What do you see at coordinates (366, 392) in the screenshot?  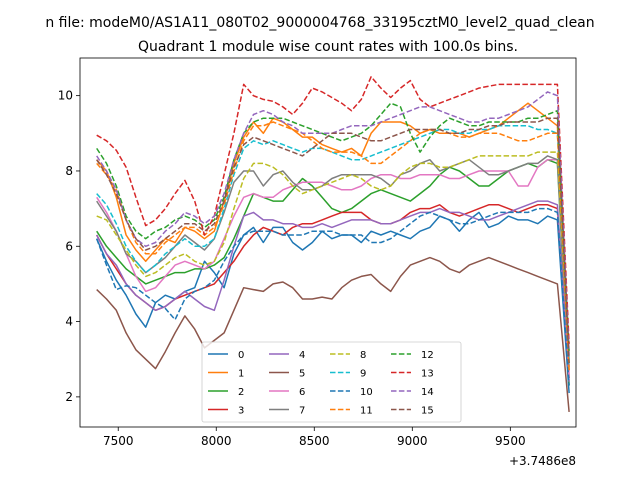 I see `legend-label-10: 10` at bounding box center [366, 392].